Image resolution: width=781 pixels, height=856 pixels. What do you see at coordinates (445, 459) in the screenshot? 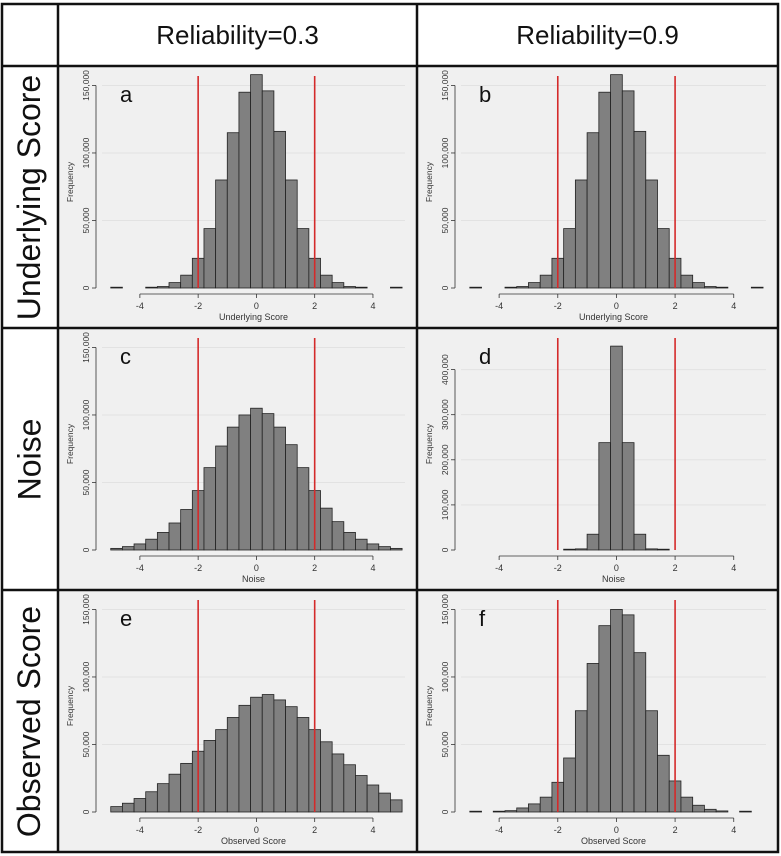
I see `y-tick-label: 200,000` at bounding box center [445, 459].